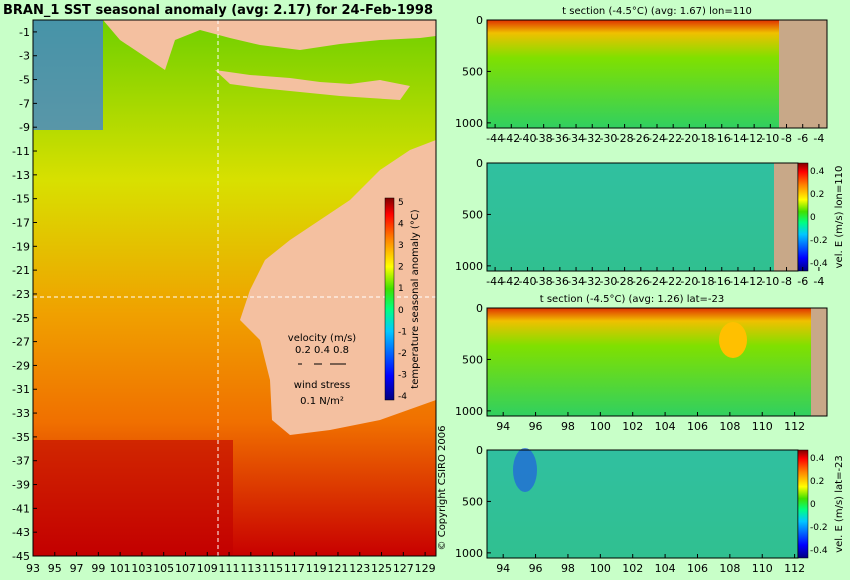 The height and width of the screenshot is (580, 850). What do you see at coordinates (402, 397) in the screenshot?
I see `colorbar-tick-label: -4` at bounding box center [402, 397].